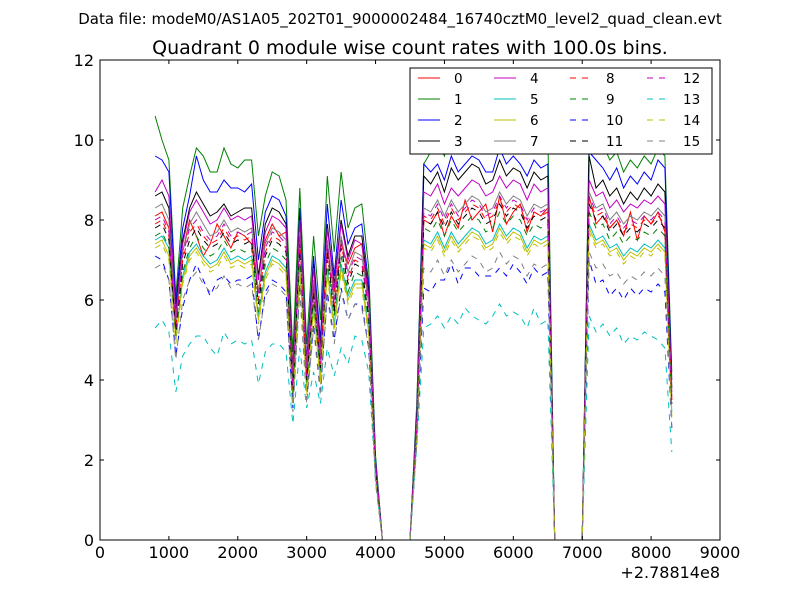  What do you see at coordinates (534, 142) in the screenshot?
I see `legend-label-7: 7` at bounding box center [534, 142].